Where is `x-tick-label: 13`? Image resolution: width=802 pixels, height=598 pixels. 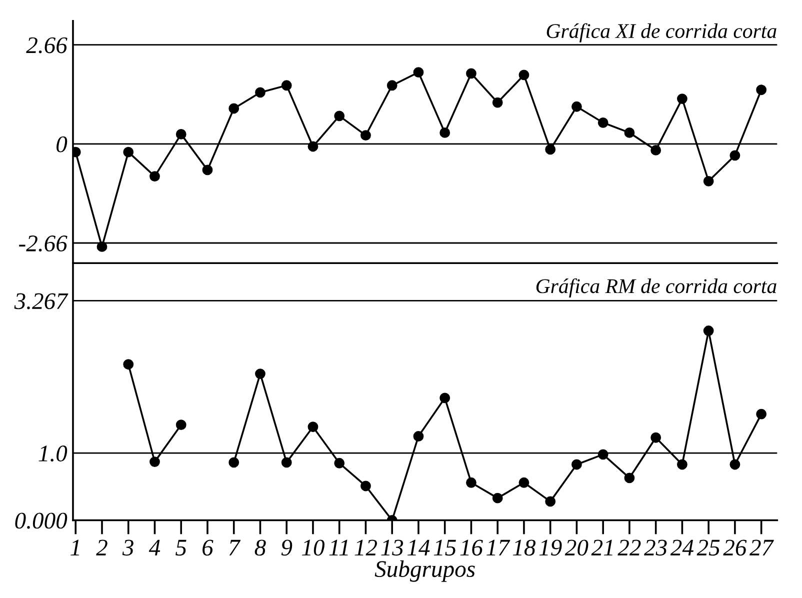 x-tick-label: 13 is located at coordinates (392, 548).